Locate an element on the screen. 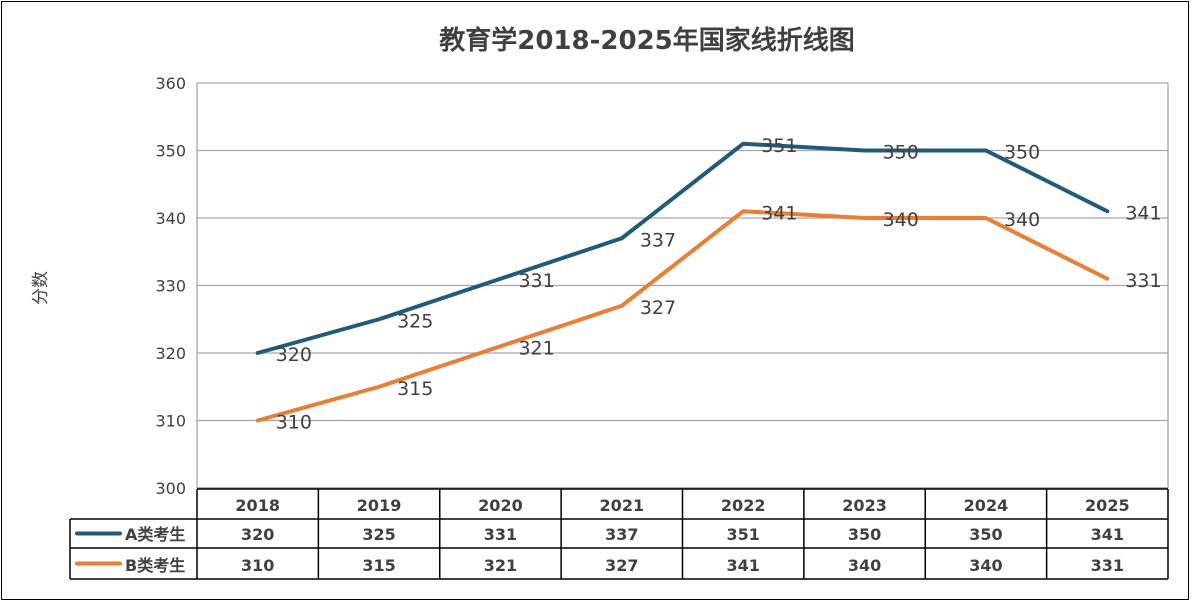 This screenshot has width=1192, height=603. table-cell: 320 is located at coordinates (257, 534).